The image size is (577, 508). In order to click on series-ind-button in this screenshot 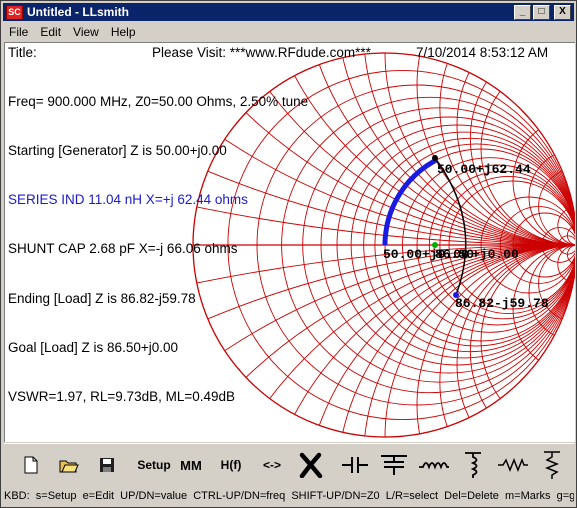, I will do `click(434, 465)`.